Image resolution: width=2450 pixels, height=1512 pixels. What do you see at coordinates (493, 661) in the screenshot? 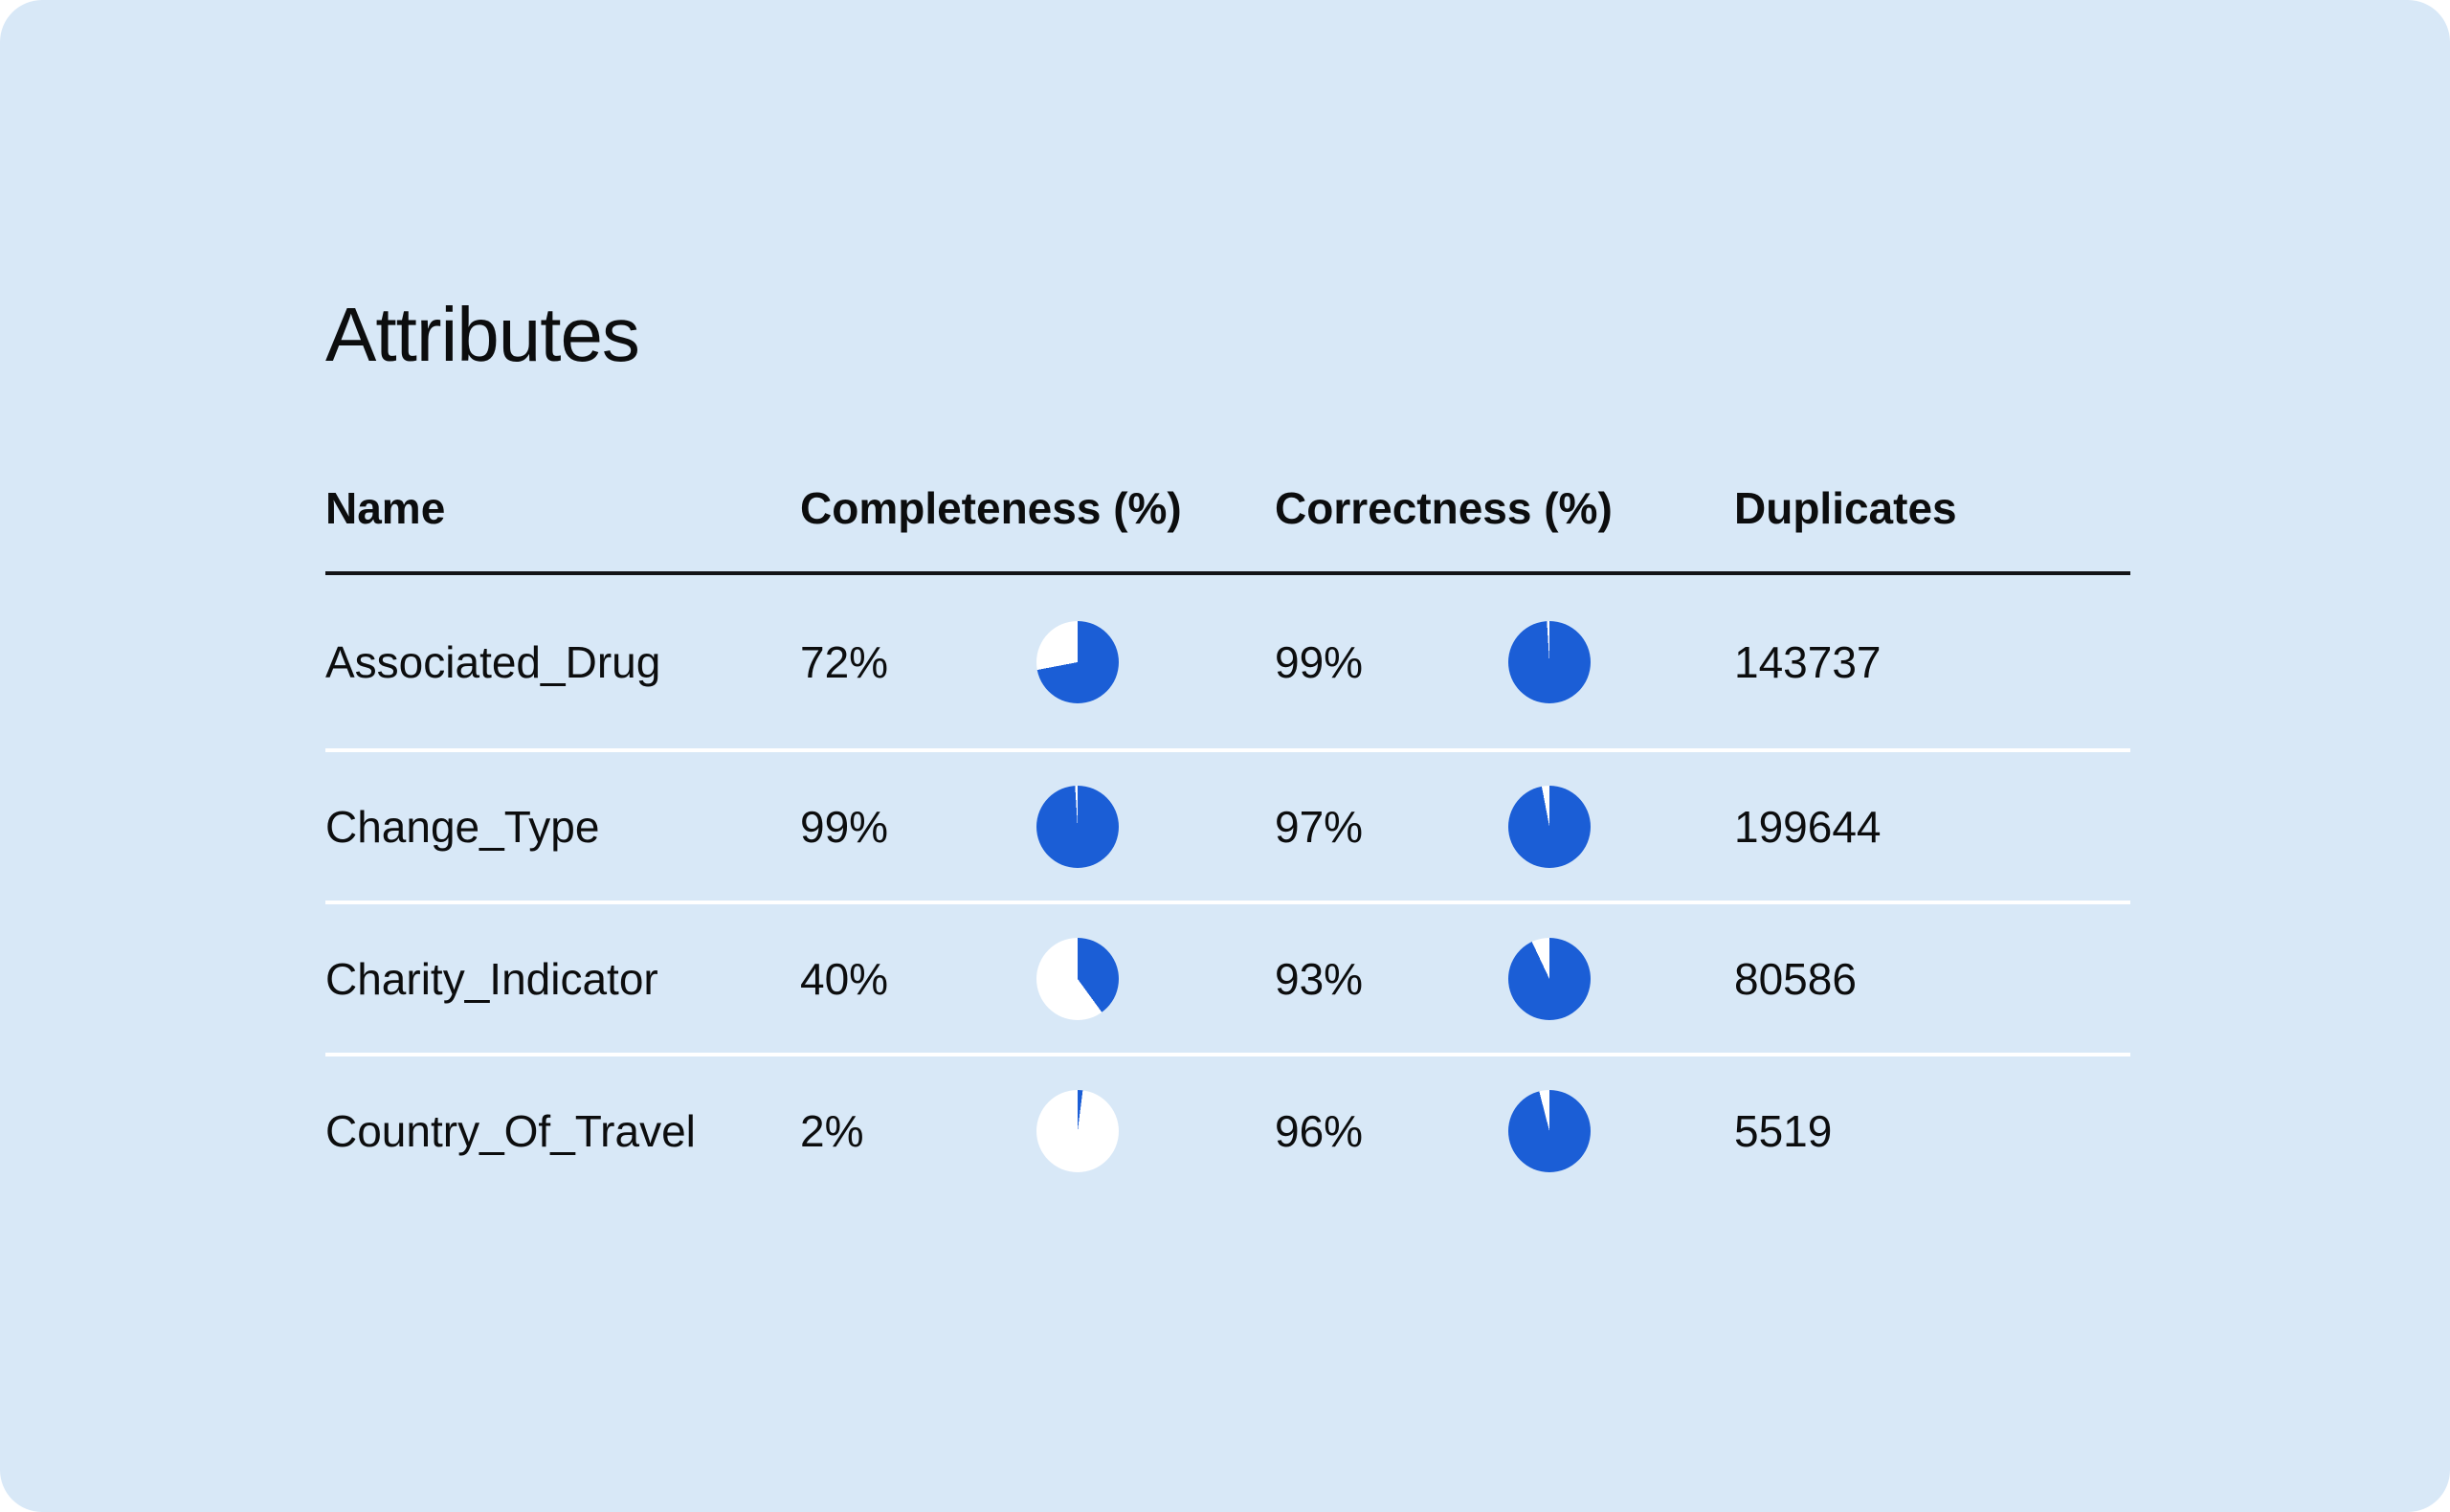
I see `attribute-name: Associated_Drug` at bounding box center [493, 661].